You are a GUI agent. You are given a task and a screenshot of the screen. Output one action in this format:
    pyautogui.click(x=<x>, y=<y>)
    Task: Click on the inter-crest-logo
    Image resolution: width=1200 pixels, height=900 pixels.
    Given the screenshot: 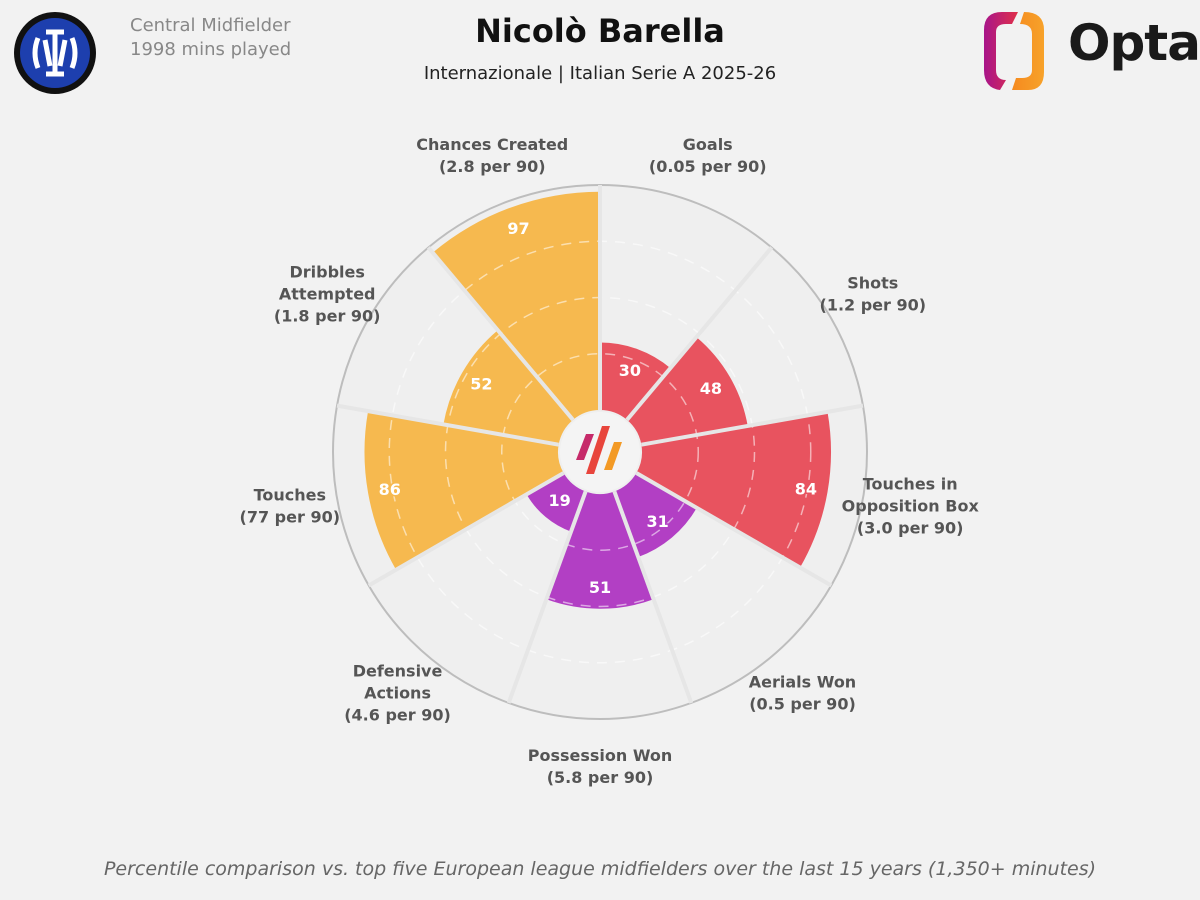 What is the action you would take?
    pyautogui.click(x=55, y=53)
    